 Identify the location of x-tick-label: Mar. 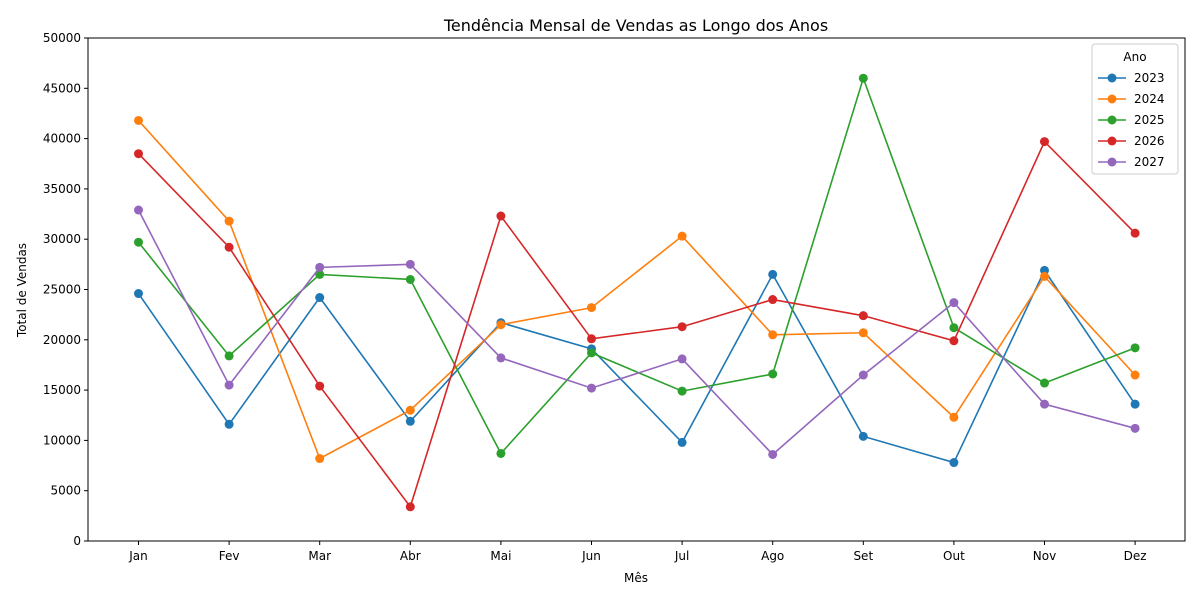
(319, 556).